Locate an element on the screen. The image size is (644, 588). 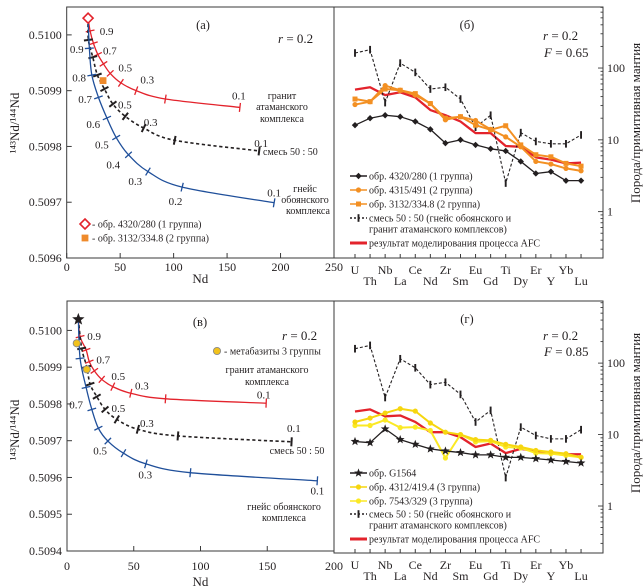
y-tick-label: 0.5100 is located at coordinates (45, 330).